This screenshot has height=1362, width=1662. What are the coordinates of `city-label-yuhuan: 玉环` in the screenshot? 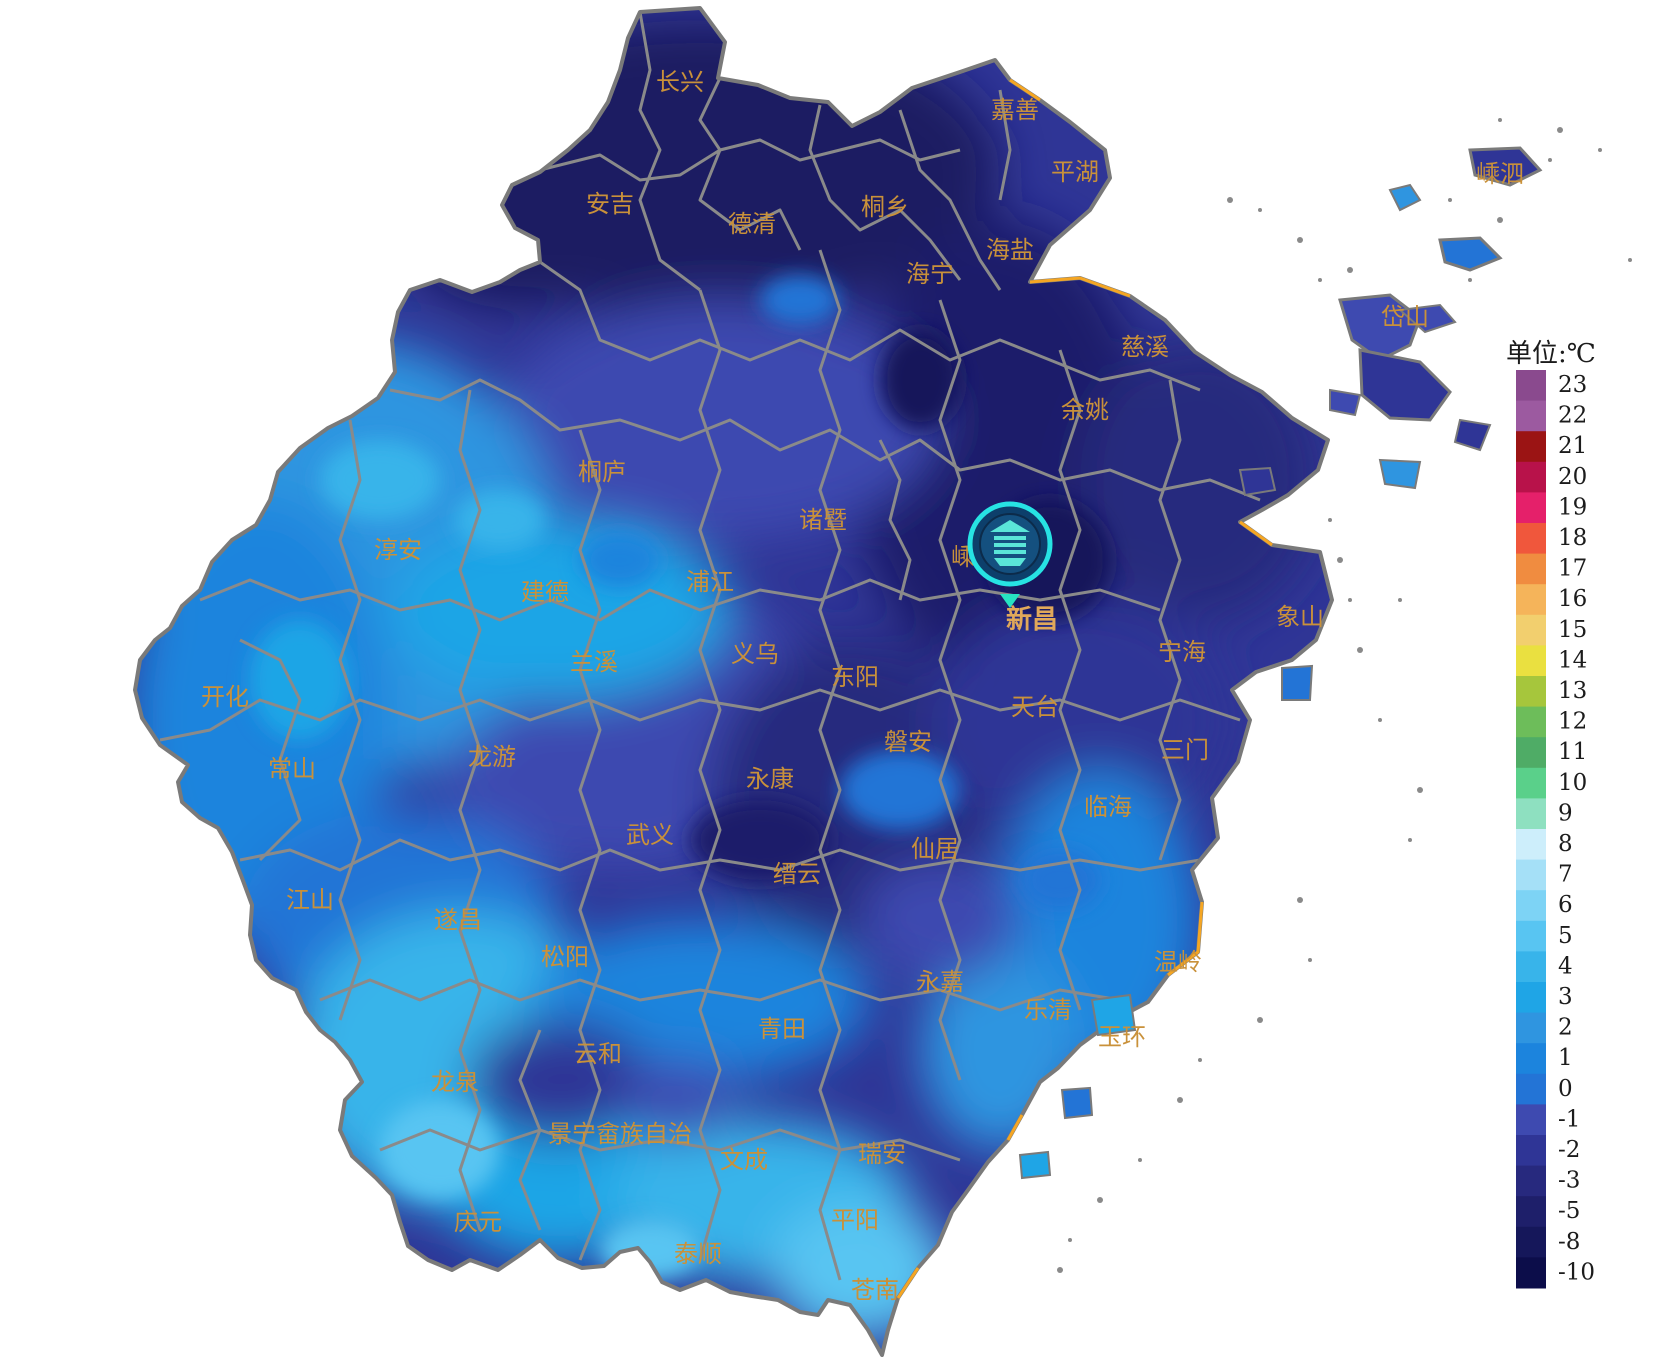 It's located at (1122, 1037).